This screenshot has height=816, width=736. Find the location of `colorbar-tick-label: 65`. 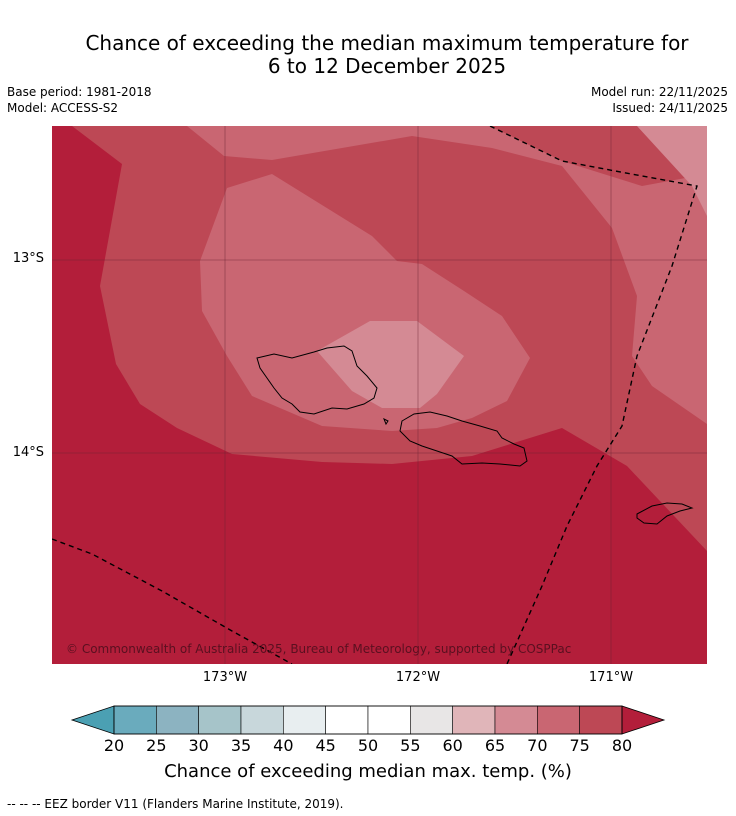

colorbar-tick-label: 65 is located at coordinates (495, 745).